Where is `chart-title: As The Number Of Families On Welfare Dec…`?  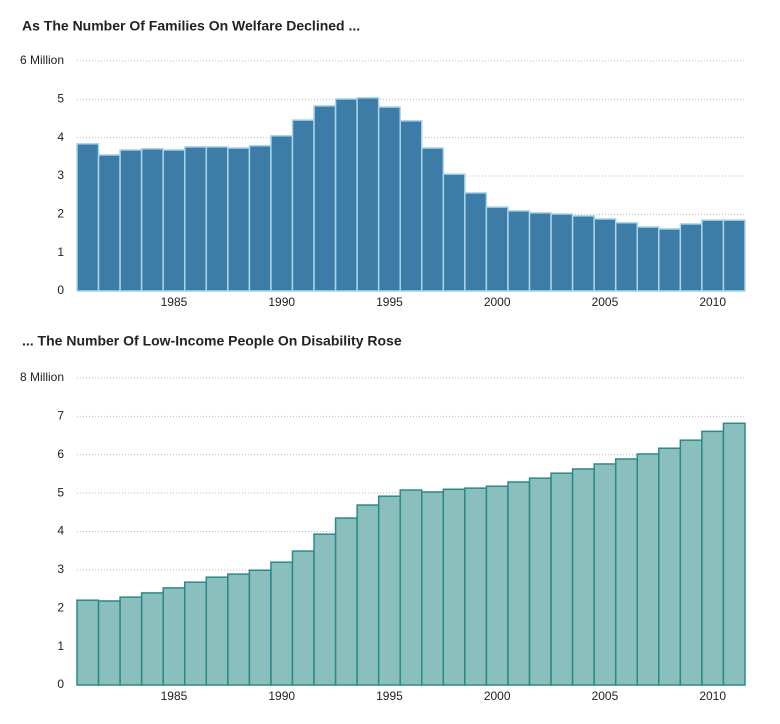
chart-title: As The Number Of Families On Welfare Dec… is located at coordinates (191, 26).